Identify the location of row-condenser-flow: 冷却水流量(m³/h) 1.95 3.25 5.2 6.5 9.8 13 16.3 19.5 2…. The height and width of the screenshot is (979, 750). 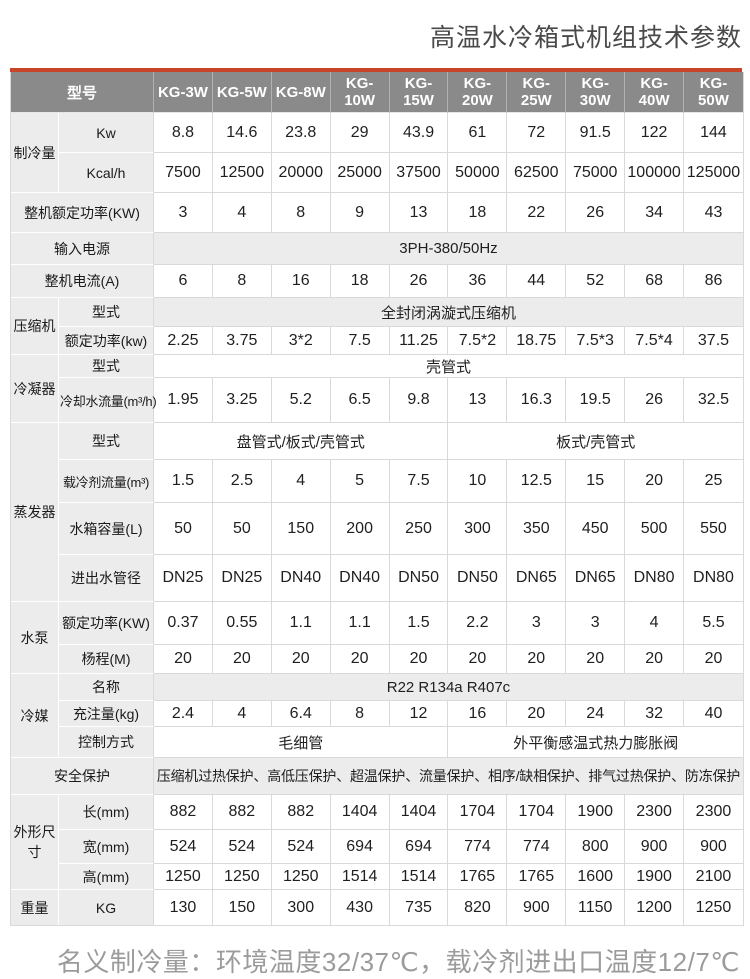
(377, 400).